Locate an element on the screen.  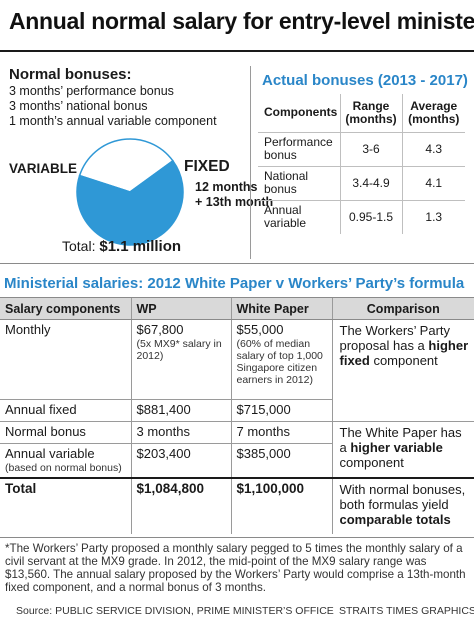
normal-bonus-item: 3 months’ performance bonus is located at coordinates (91, 91).